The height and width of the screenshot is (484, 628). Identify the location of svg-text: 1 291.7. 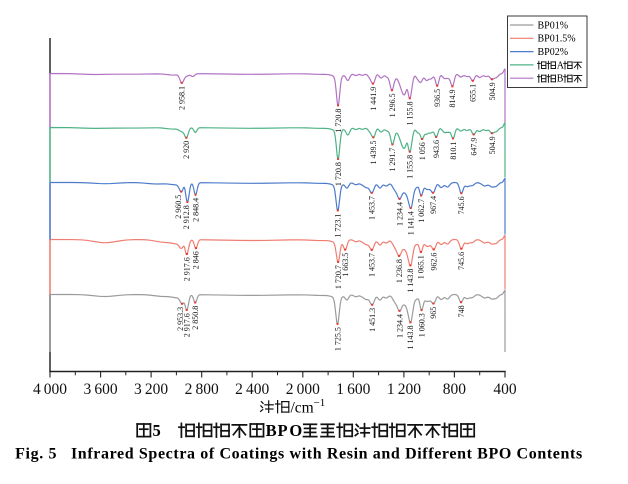
(392, 160).